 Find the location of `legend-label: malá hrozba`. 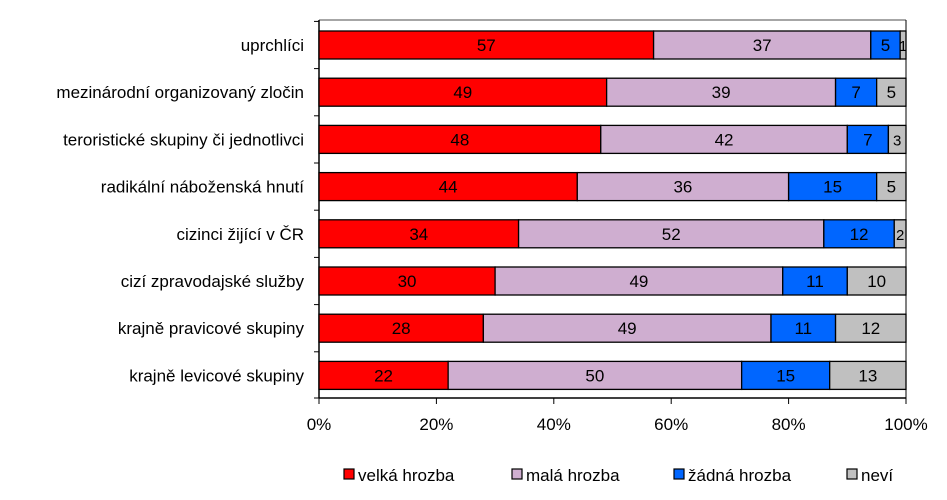

legend-label: malá hrozba is located at coordinates (573, 475).